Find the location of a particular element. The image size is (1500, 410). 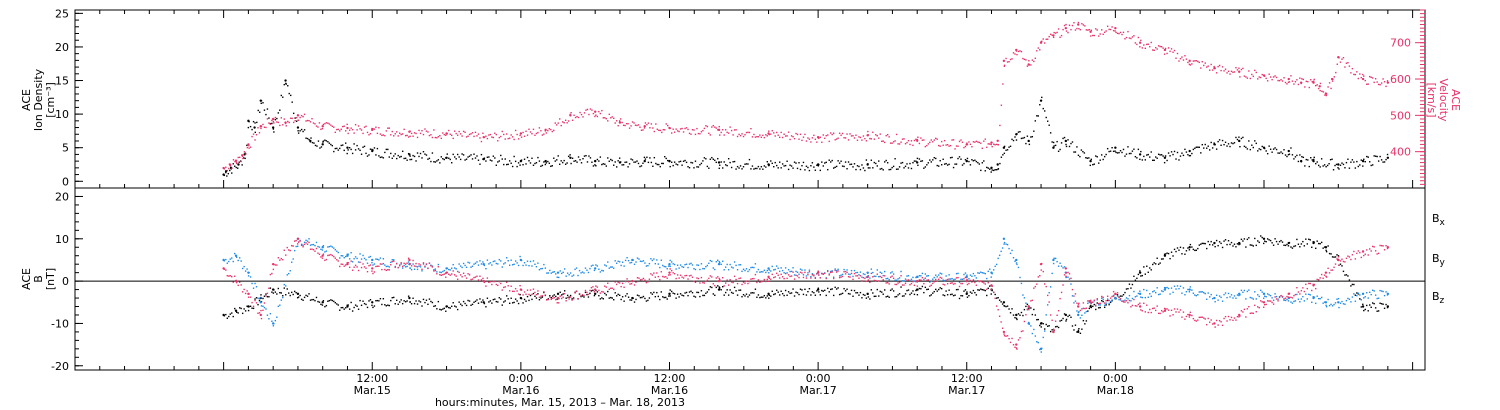

bx-point-key is located at coordinates (719, 289).